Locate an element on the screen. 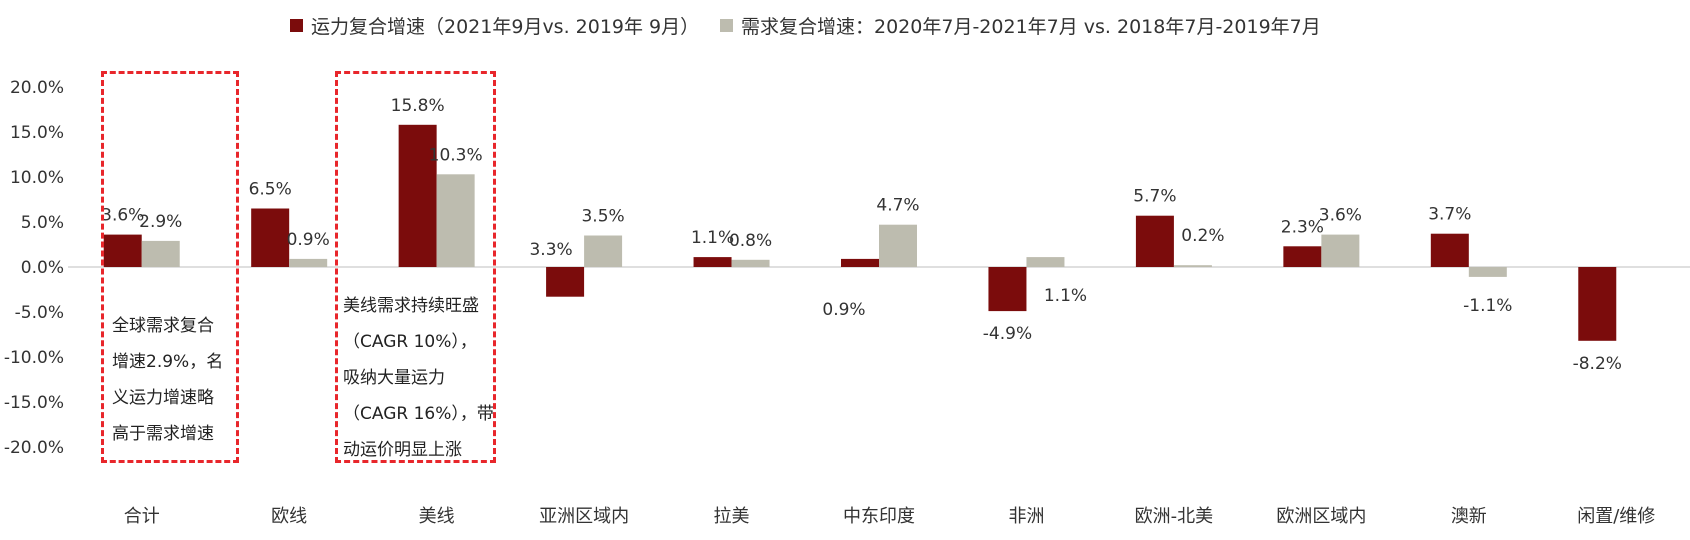  y-tick-label: -15.0% is located at coordinates (34, 403).